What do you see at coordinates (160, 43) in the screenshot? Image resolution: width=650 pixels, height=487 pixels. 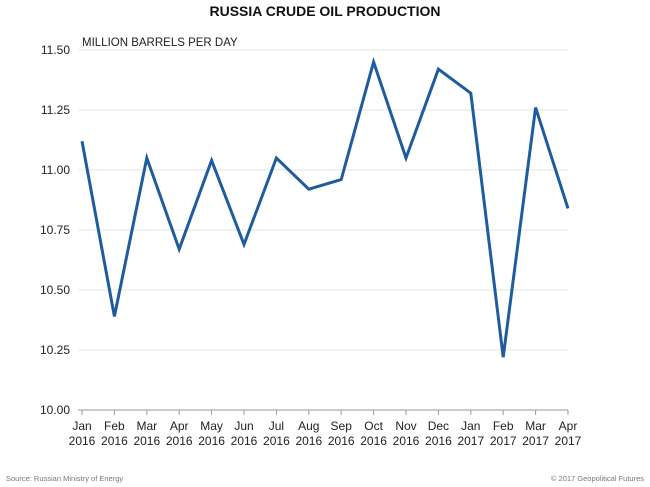 I see `y-axis-label: MILLION BARRELS PER DAY` at bounding box center [160, 43].